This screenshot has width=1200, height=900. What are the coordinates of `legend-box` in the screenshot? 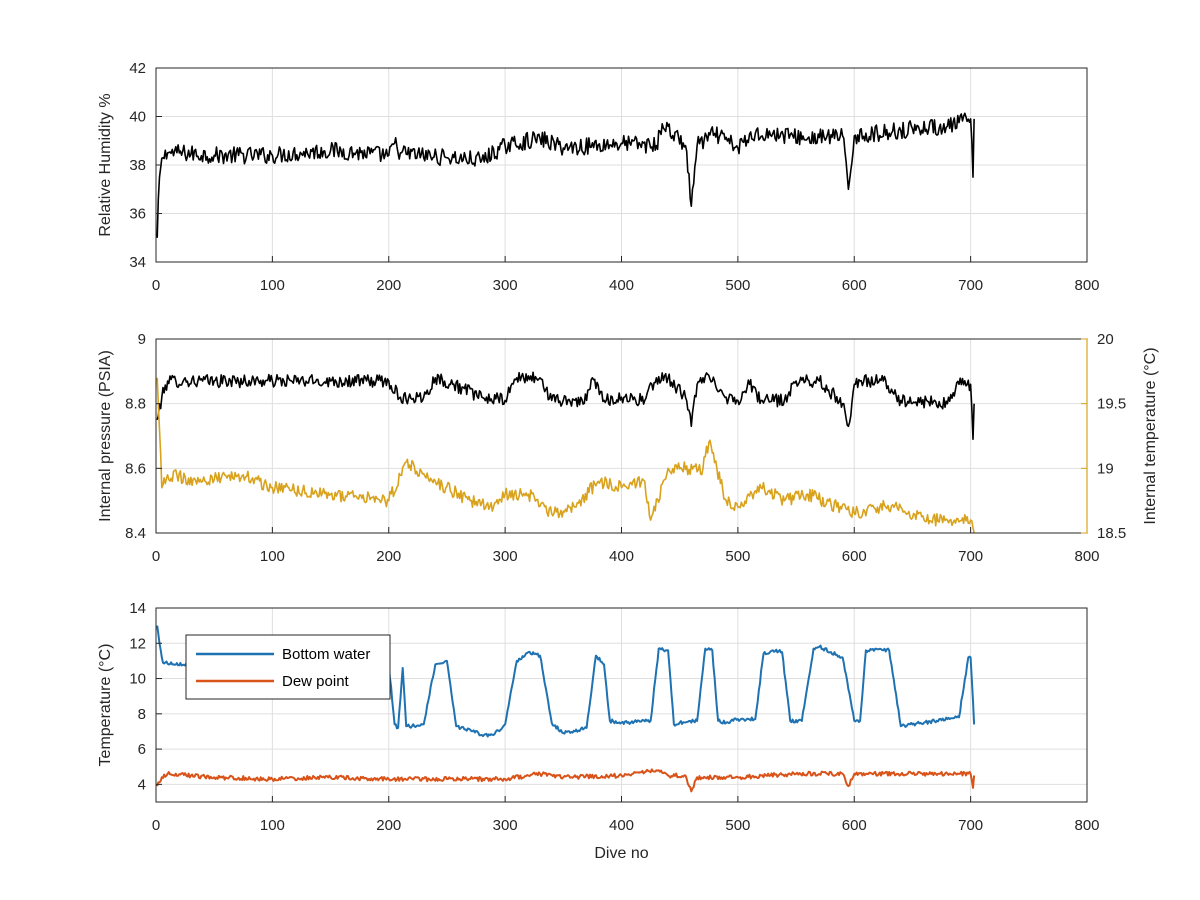 It's located at (288, 667).